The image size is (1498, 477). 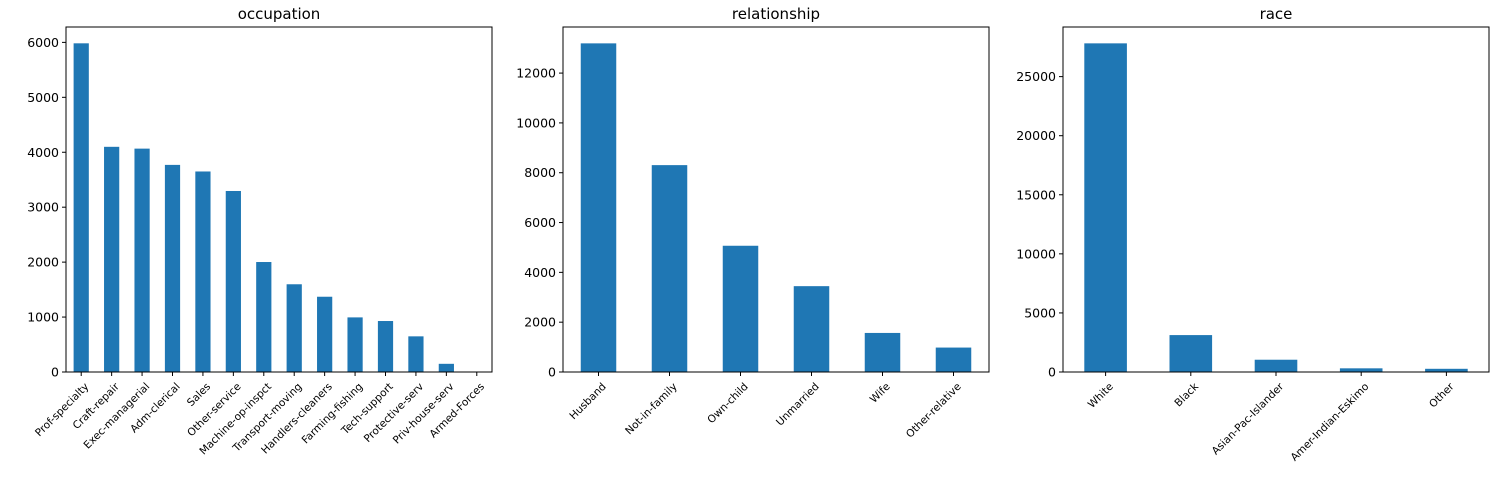 I want to click on x-tick-label: Armed-Forces, so click(x=457, y=411).